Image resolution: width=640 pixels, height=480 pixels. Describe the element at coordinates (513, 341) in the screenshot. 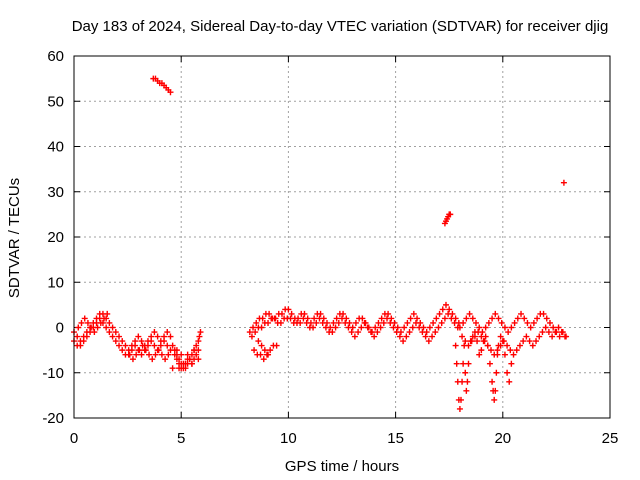

I see `series-wave-g` at that location.